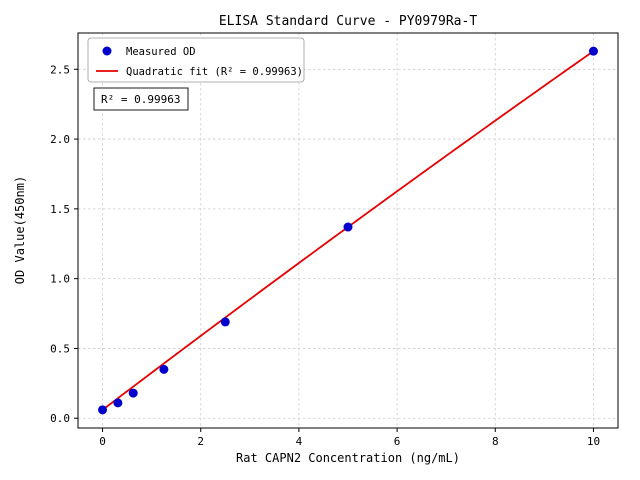 The width and height of the screenshot is (640, 480). What do you see at coordinates (102, 441) in the screenshot?
I see `x-tick-label: 0` at bounding box center [102, 441].